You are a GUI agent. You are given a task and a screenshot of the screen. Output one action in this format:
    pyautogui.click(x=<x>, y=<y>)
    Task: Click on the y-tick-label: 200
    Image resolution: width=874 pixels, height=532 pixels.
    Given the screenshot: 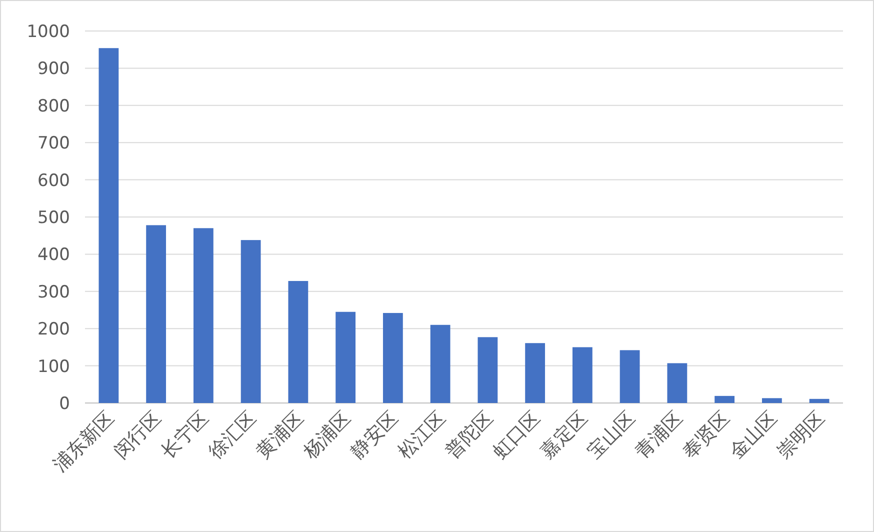 What is the action you would take?
    pyautogui.click(x=54, y=330)
    